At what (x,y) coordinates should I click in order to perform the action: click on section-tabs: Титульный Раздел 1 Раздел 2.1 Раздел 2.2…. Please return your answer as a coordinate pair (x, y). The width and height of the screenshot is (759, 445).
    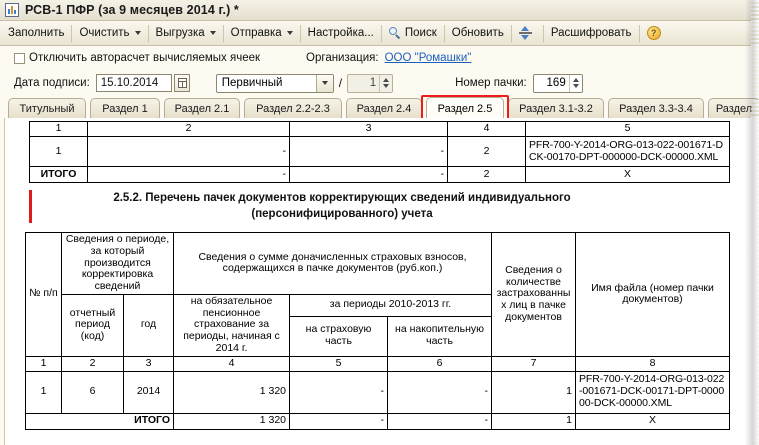
    Looking at the image, I should click on (379, 108).